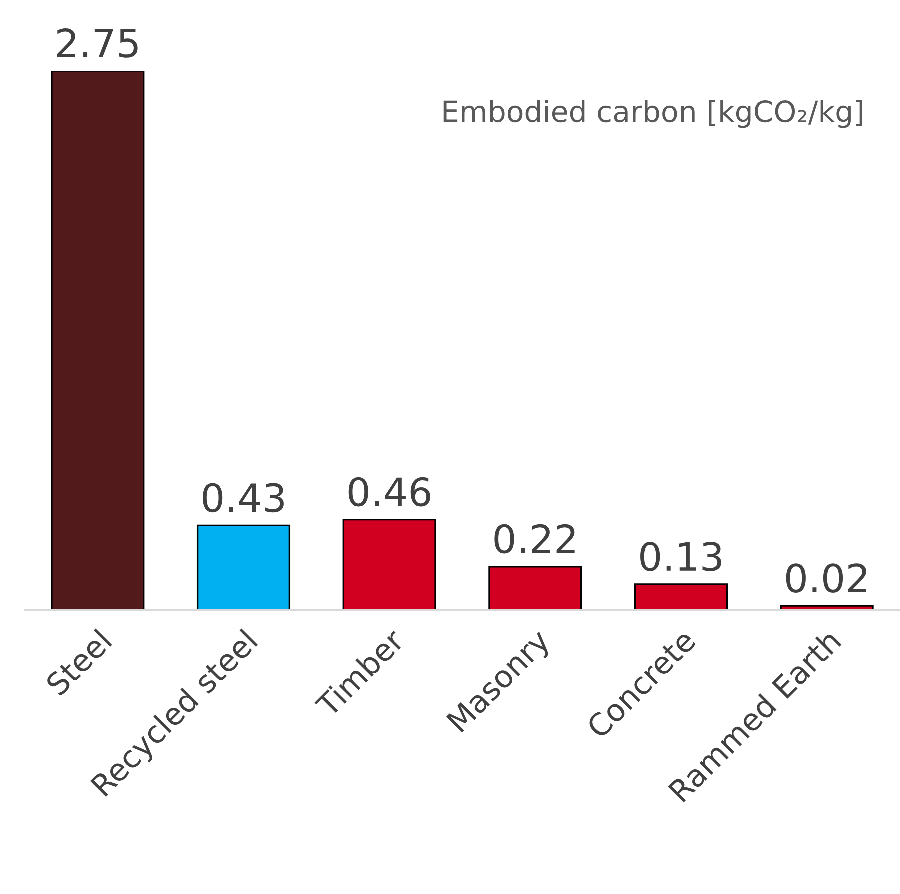 The image size is (900, 894). Describe the element at coordinates (97, 43) in the screenshot. I see `data-label: 2.75` at that location.